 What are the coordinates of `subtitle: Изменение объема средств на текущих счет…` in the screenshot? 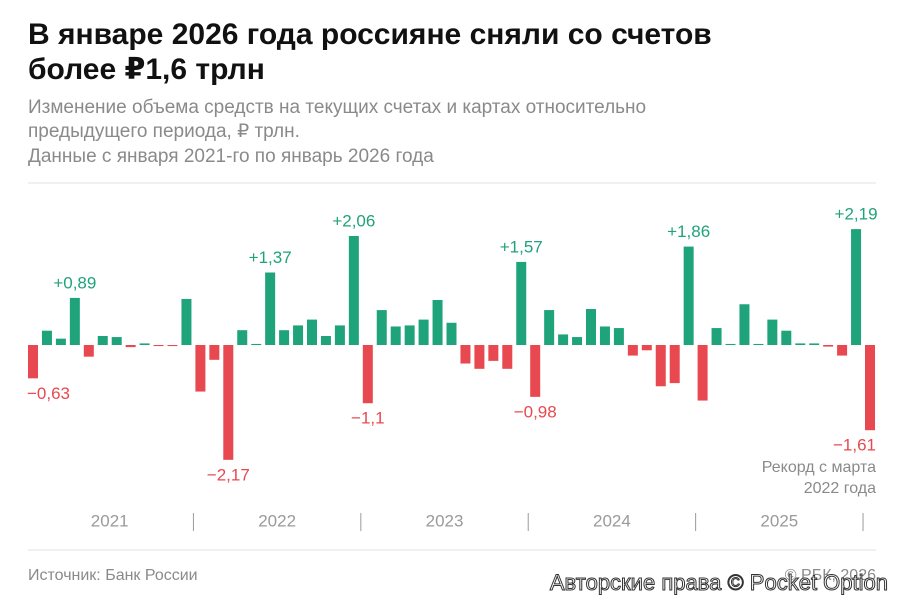 It's located at (337, 107).